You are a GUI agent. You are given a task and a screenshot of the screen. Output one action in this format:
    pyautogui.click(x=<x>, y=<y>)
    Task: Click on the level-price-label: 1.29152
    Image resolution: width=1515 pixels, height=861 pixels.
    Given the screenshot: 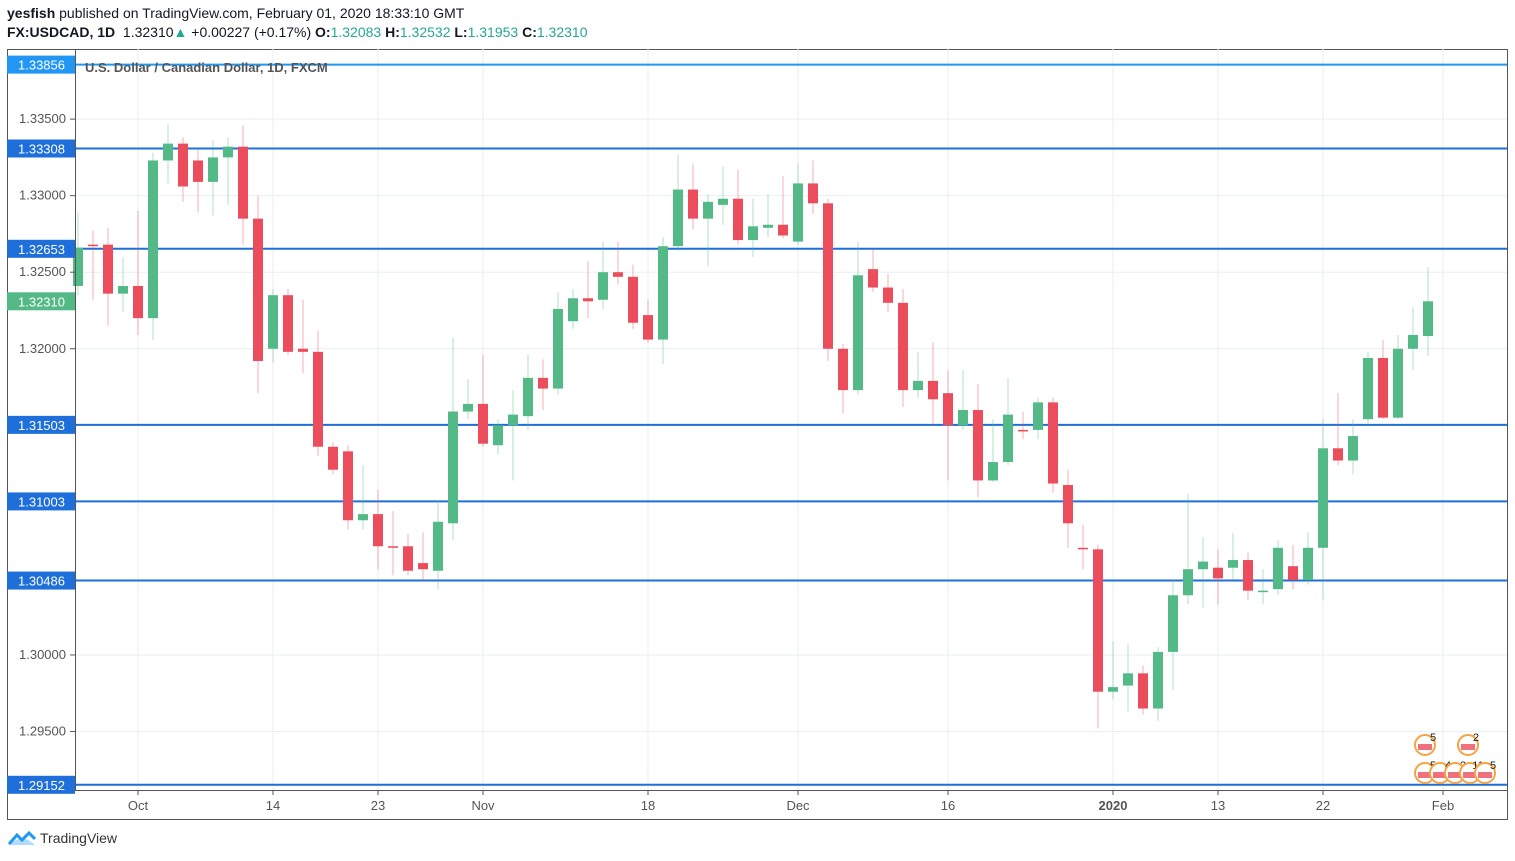 What is the action you would take?
    pyautogui.click(x=41, y=785)
    